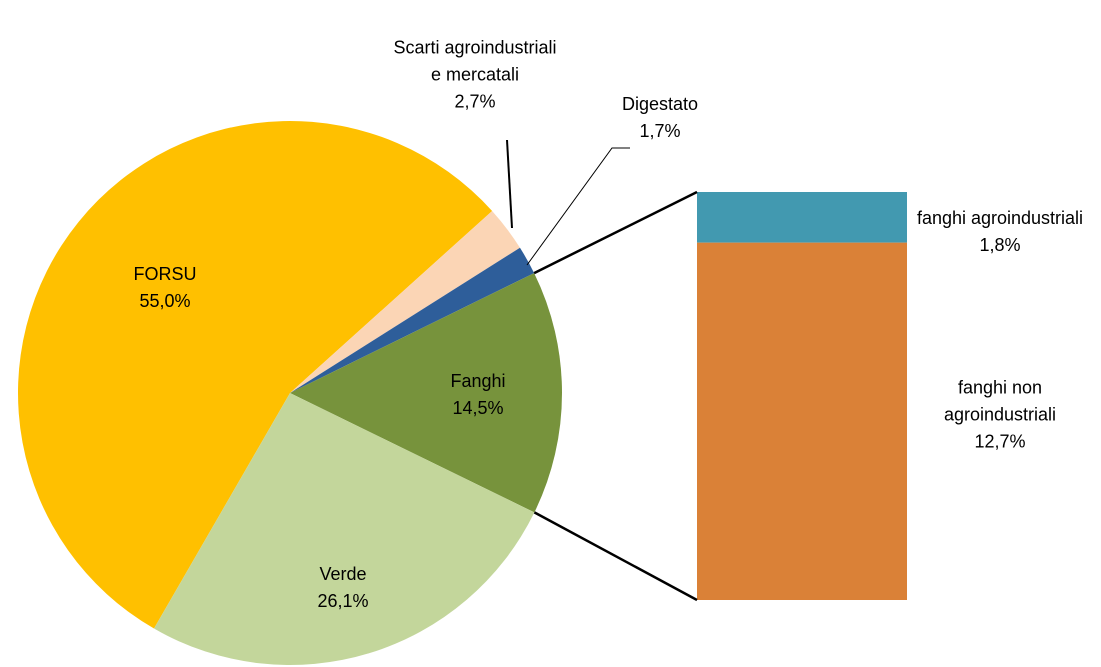 The image size is (1101, 667). Describe the element at coordinates (660, 104) in the screenshot. I see `label-line: Digestato` at that location.